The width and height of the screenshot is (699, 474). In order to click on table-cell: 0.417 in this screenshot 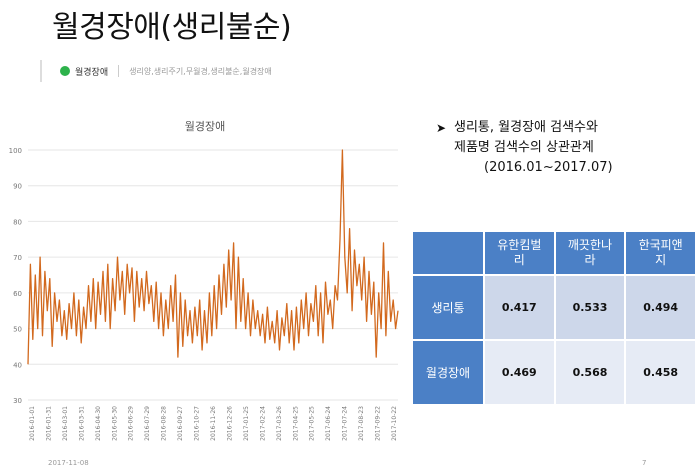, I will do `click(519, 307)`.